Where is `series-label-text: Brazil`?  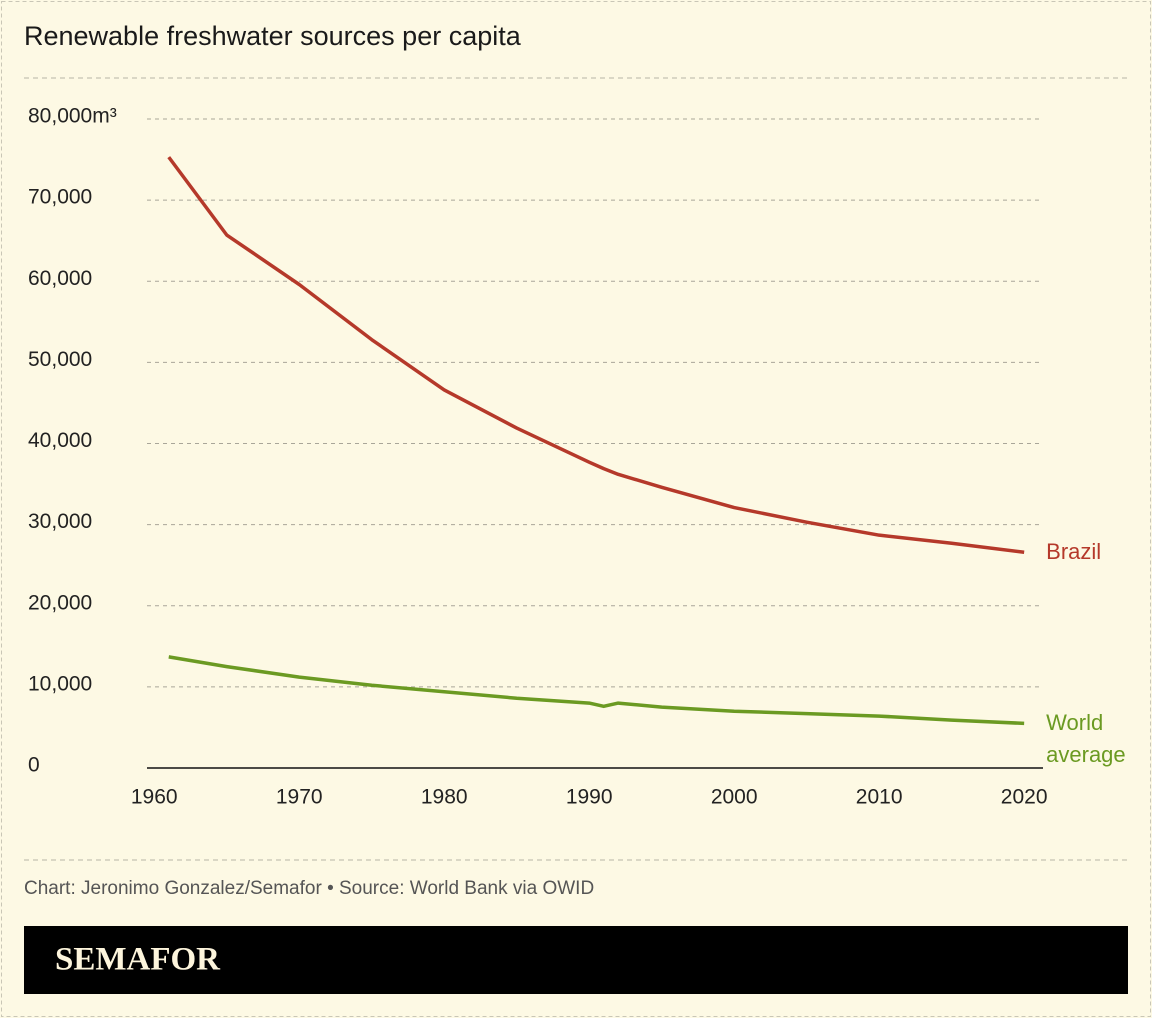
series-label-text: Brazil is located at coordinates (1074, 552).